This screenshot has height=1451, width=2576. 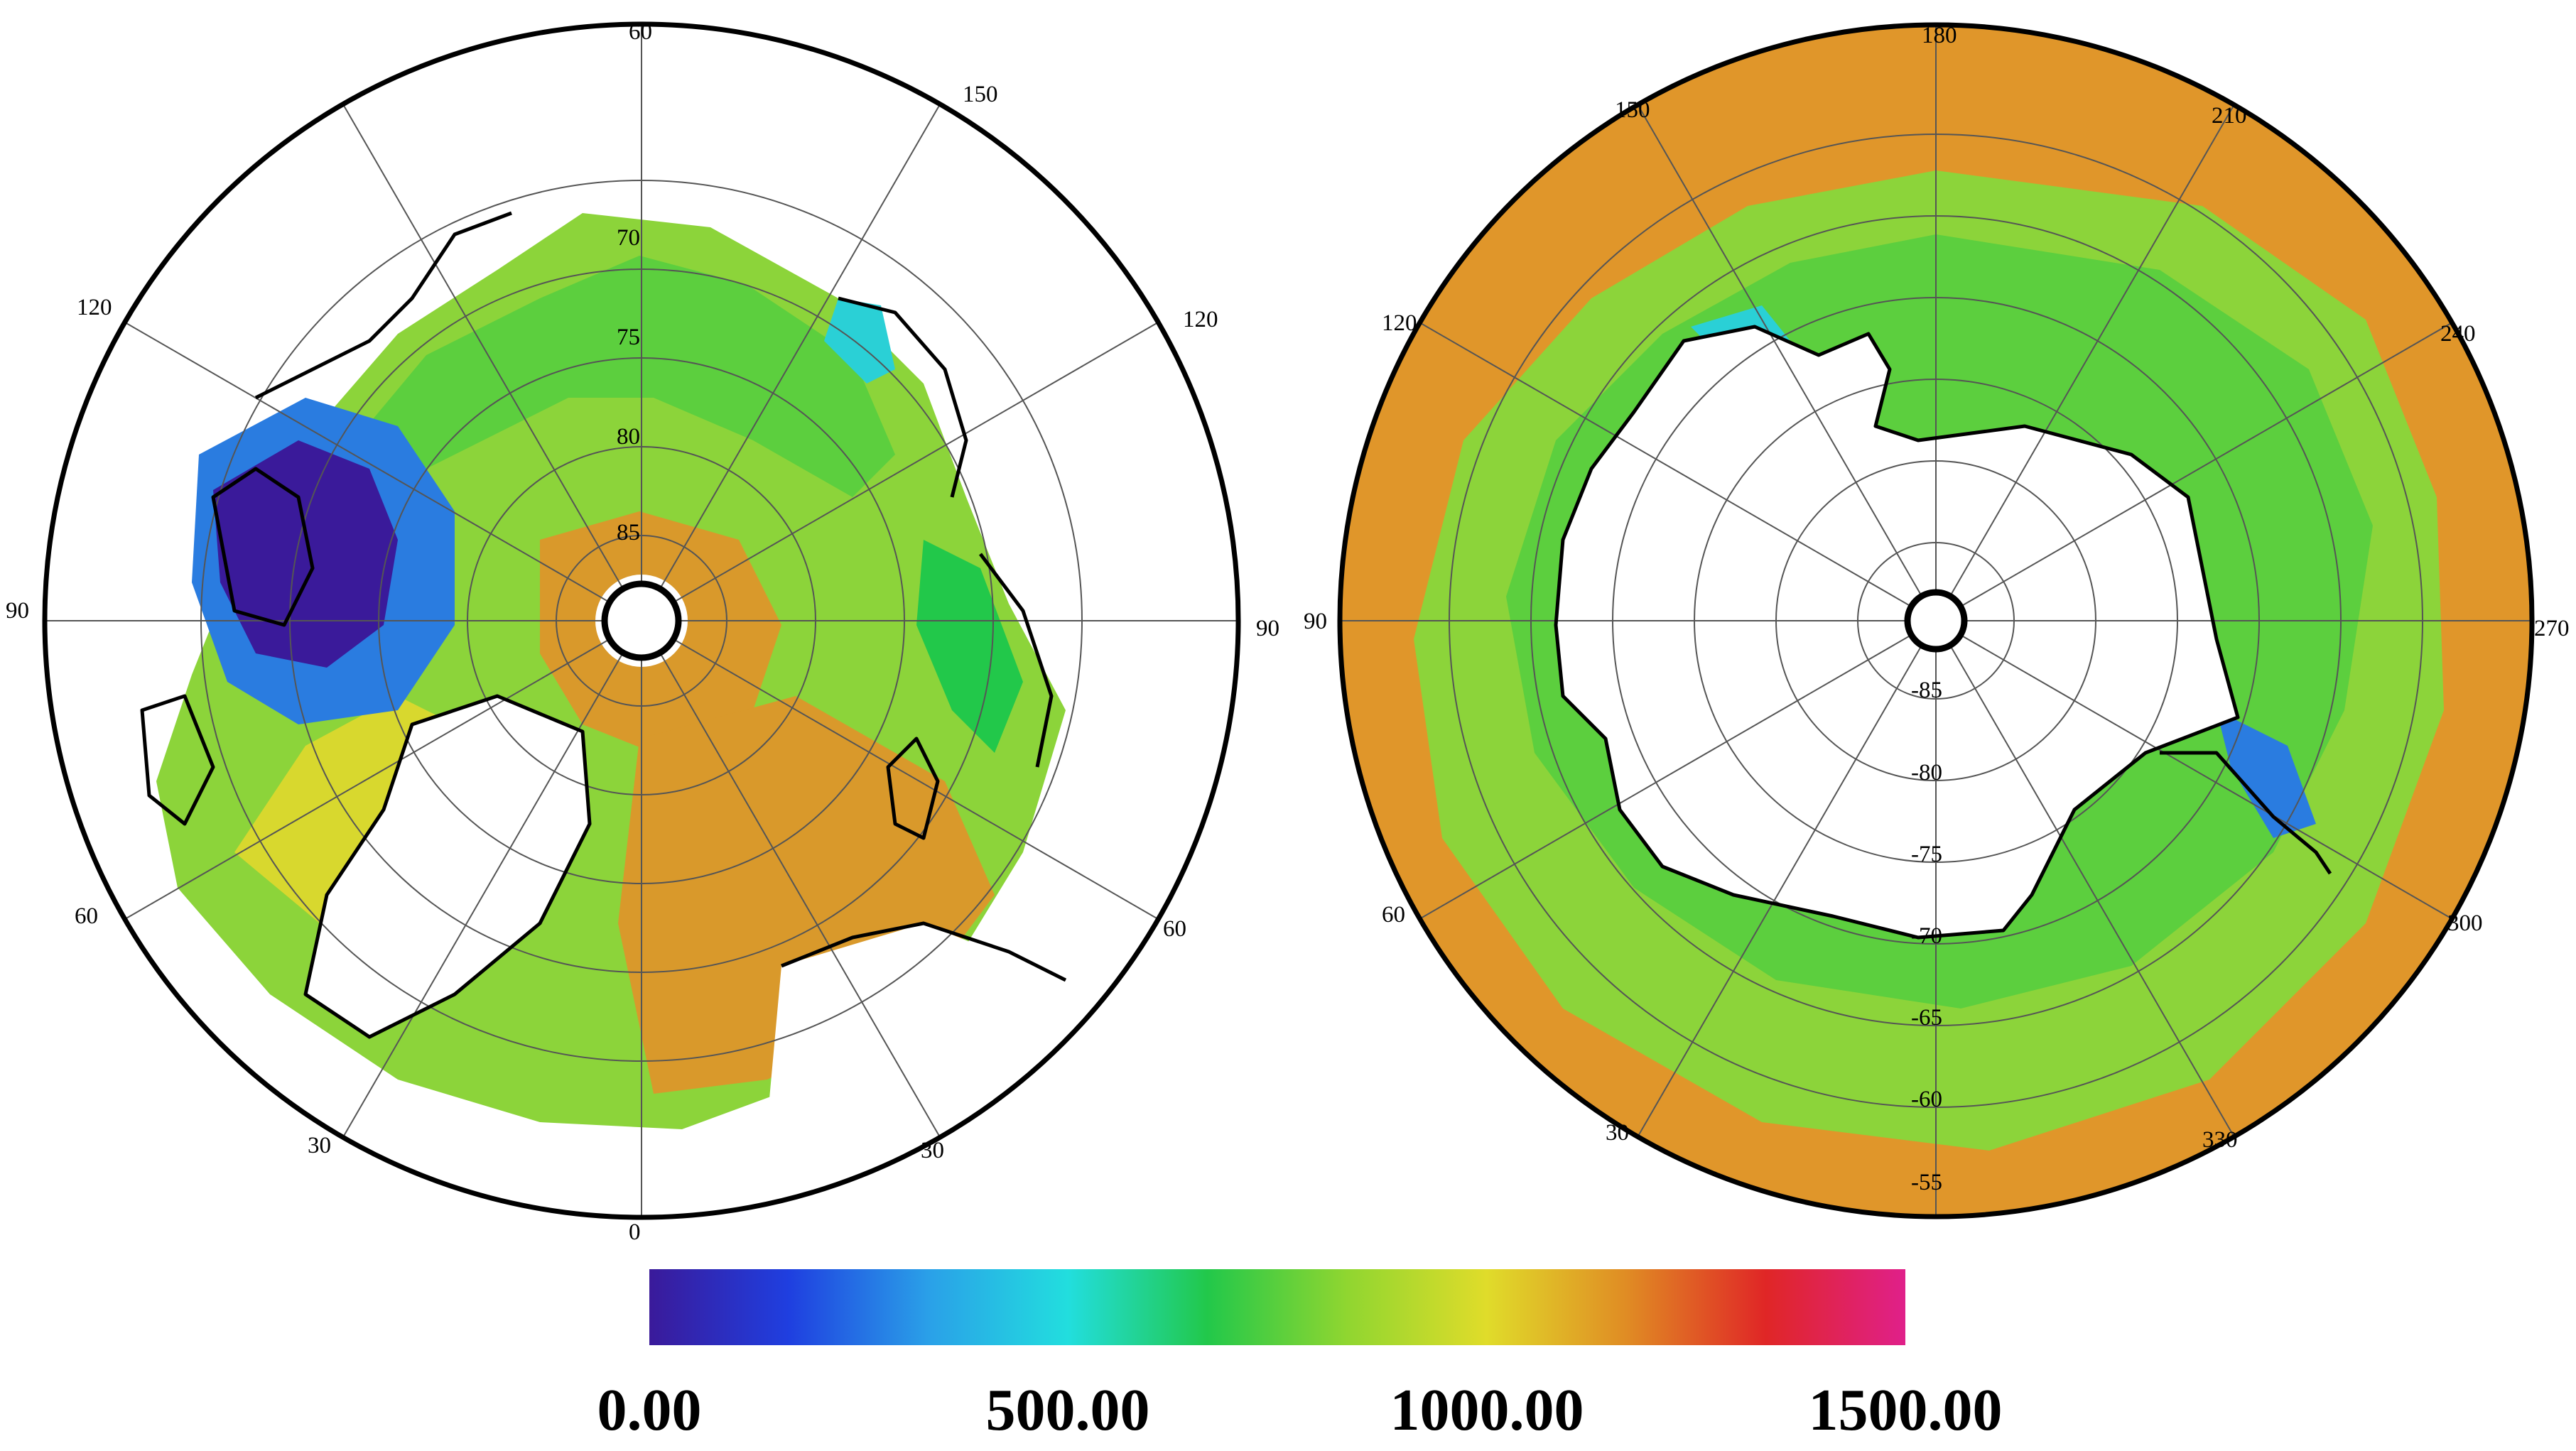 What do you see at coordinates (2229, 116) in the screenshot?
I see `south-lon-label: 210` at bounding box center [2229, 116].